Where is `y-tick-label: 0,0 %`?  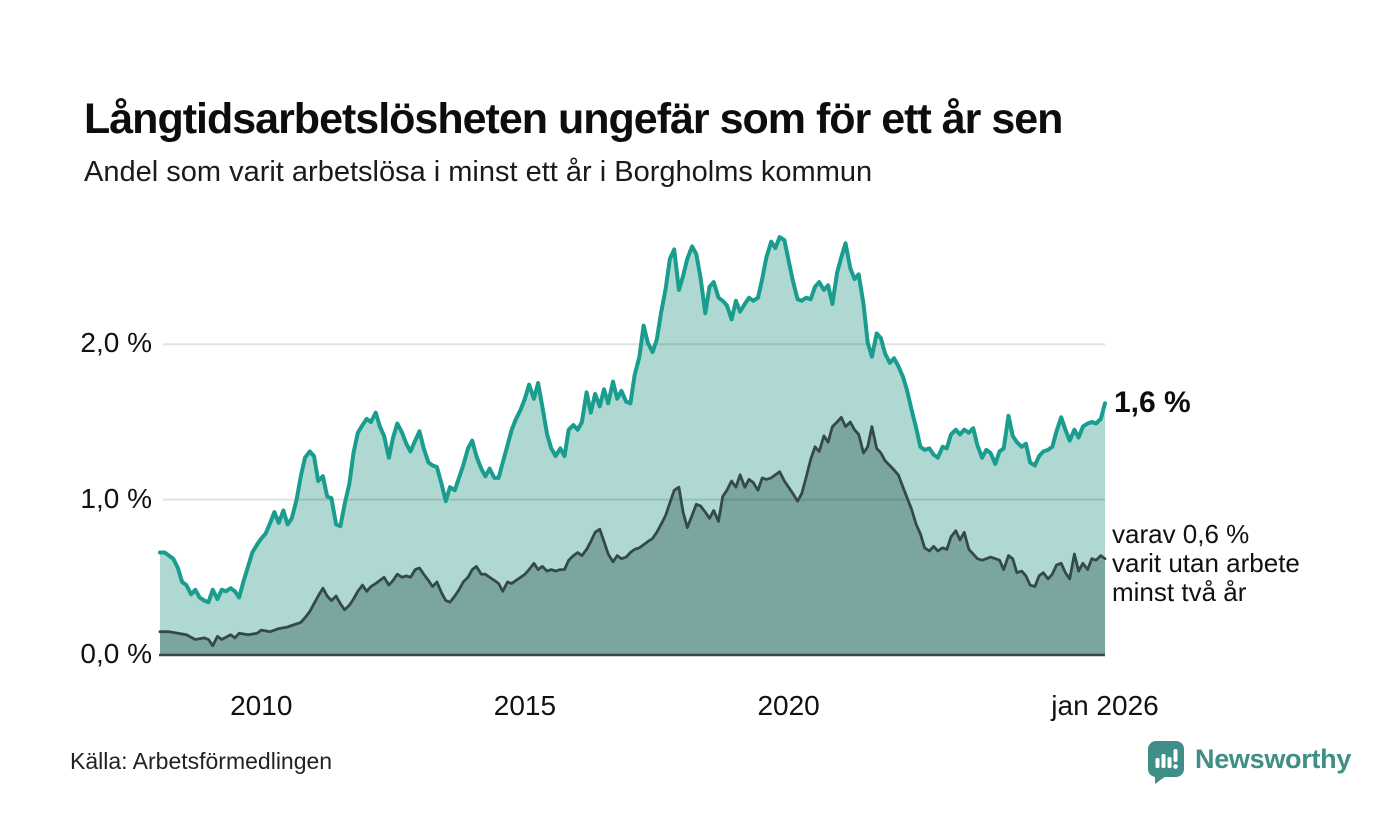 y-tick-label: 0,0 % is located at coordinates (116, 653).